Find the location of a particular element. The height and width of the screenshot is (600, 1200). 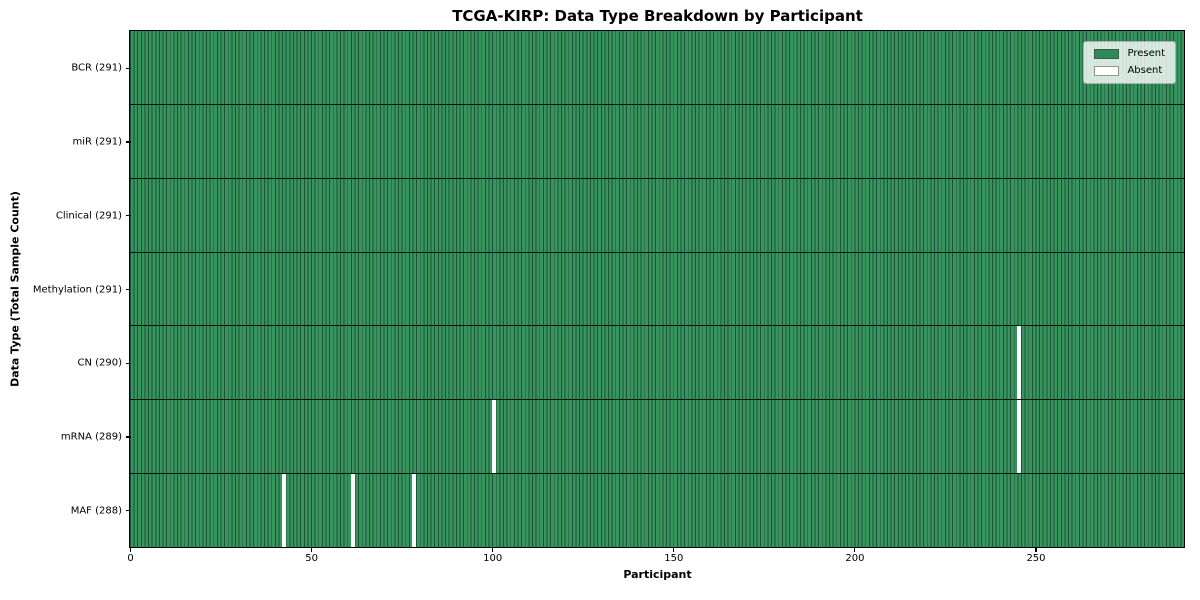

legend-swatch-absent is located at coordinates (1107, 71).